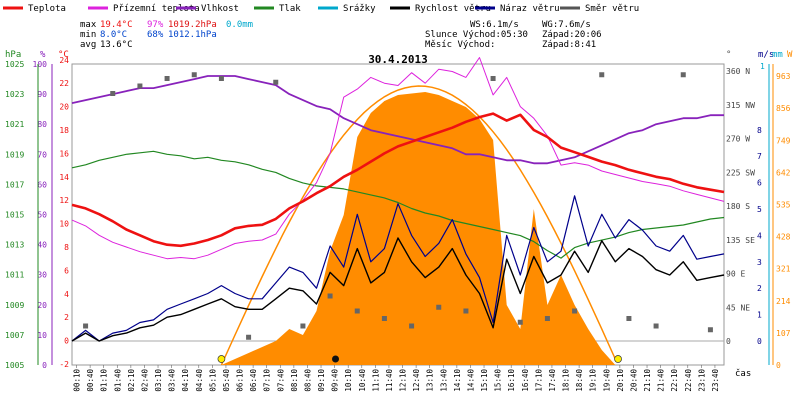 The height and width of the screenshot is (404, 800). I want to click on c-tick-label: 10, so click(64, 224).